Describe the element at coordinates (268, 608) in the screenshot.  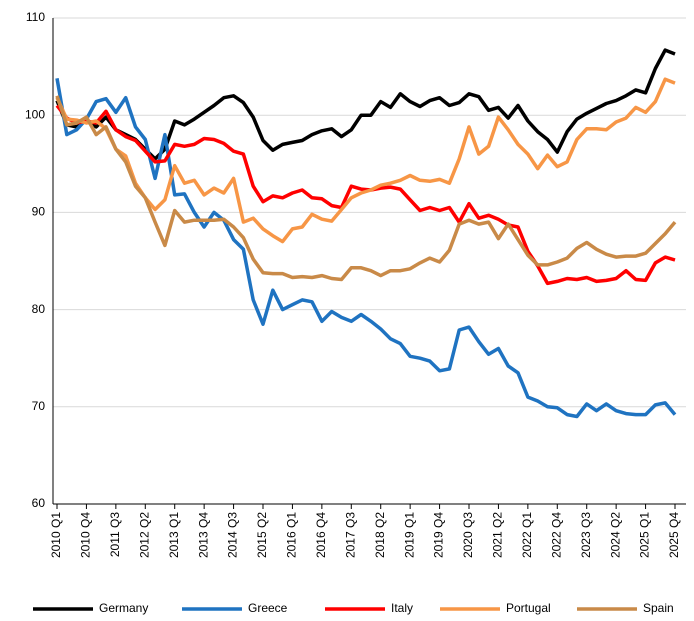
I see `legend-label: Greece` at that location.